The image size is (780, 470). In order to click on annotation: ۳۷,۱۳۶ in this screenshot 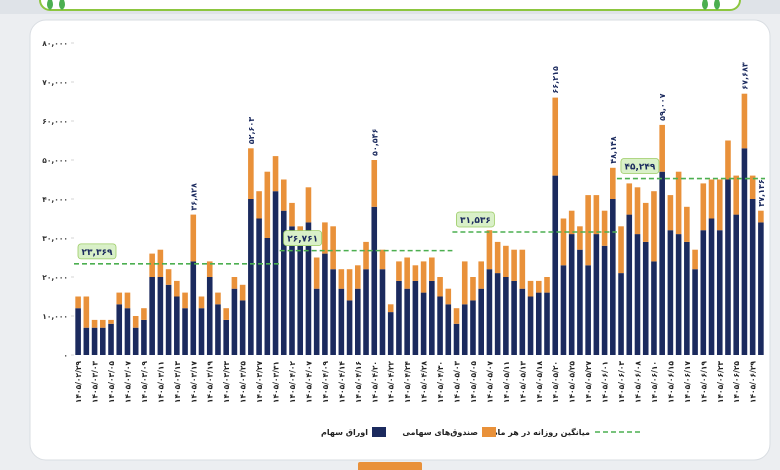, I will do `click(761, 193)`.